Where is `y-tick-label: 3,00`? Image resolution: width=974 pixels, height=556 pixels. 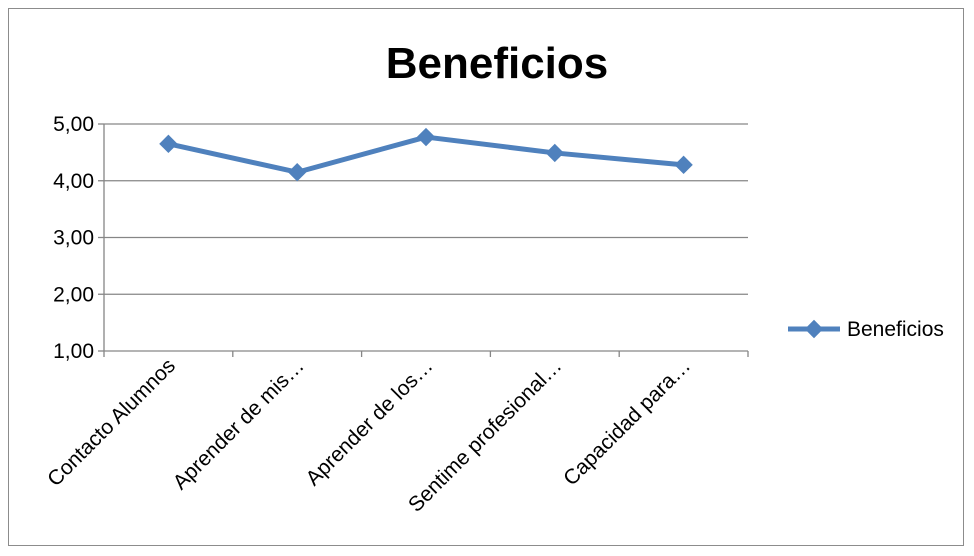 y-tick-label: 3,00 is located at coordinates (73, 238).